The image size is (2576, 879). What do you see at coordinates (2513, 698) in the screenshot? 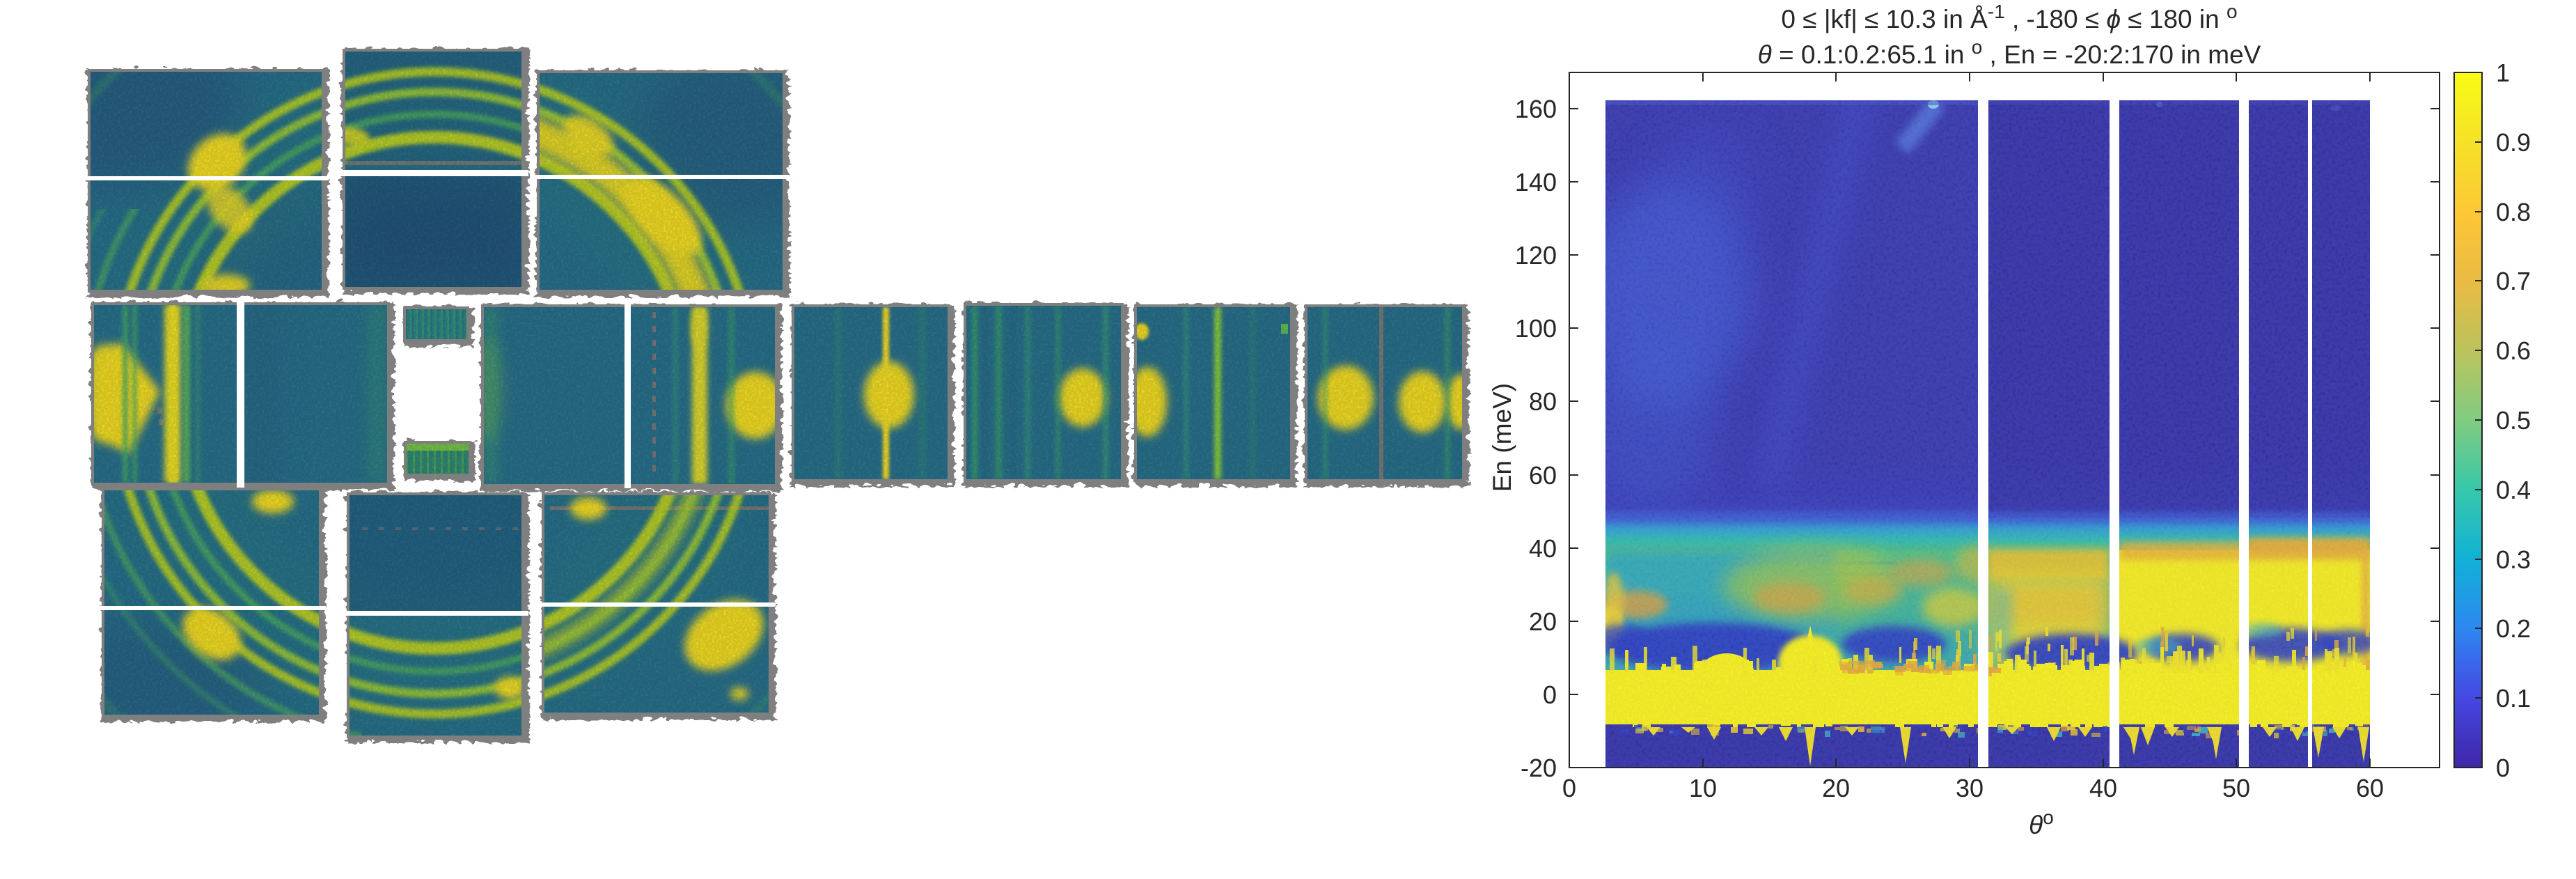
I see `svg-text: 0.1` at bounding box center [2513, 698].